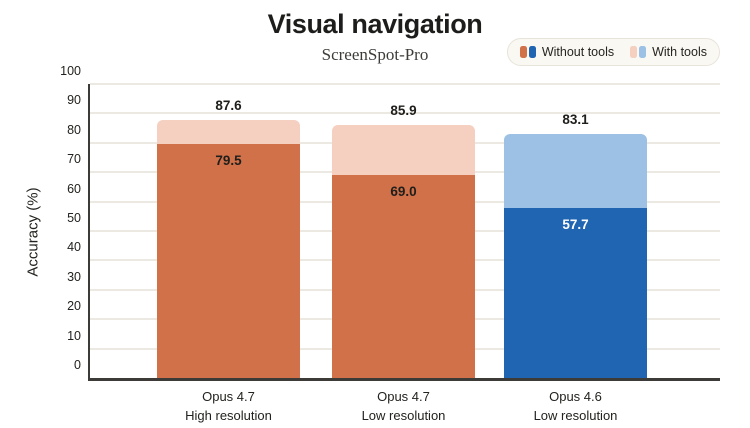 Image resolution: width=750 pixels, height=428 pixels. I want to click on y-tick-label: 50, so click(74, 218).